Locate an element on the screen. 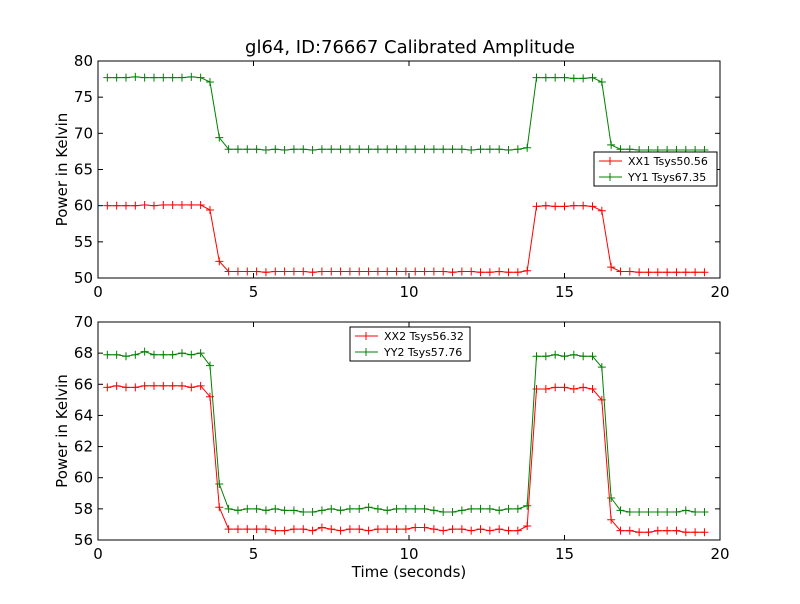  y-tick-label: 58 is located at coordinates (83, 509).